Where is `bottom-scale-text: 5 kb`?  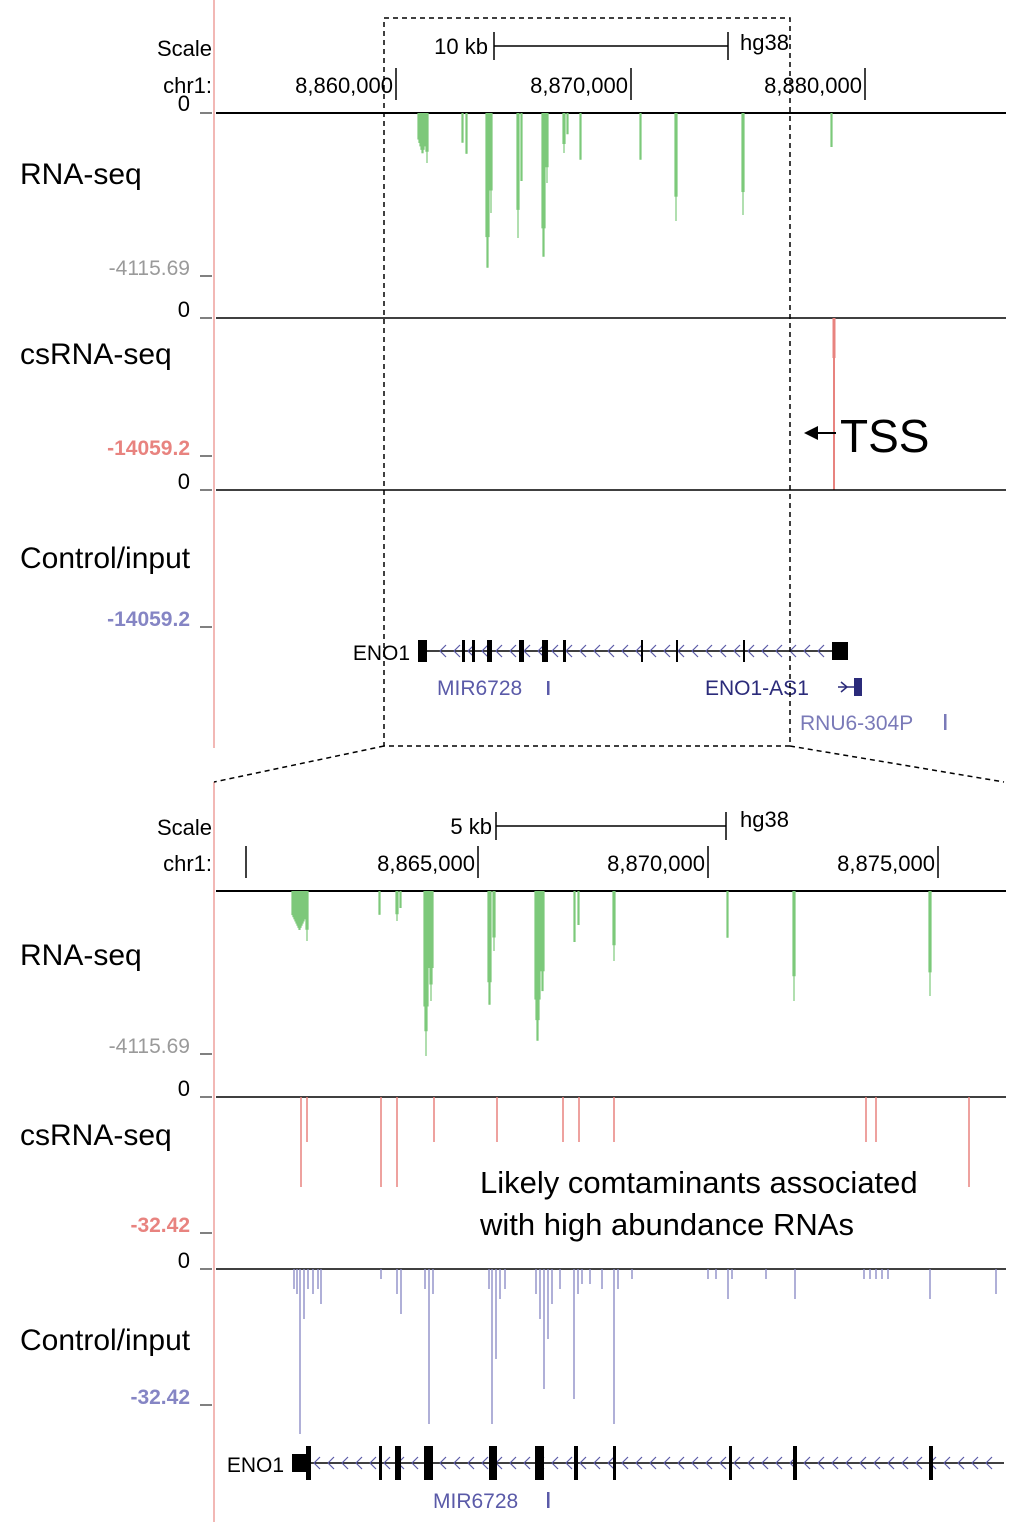
bottom-scale-text: 5 kb is located at coordinates (471, 826).